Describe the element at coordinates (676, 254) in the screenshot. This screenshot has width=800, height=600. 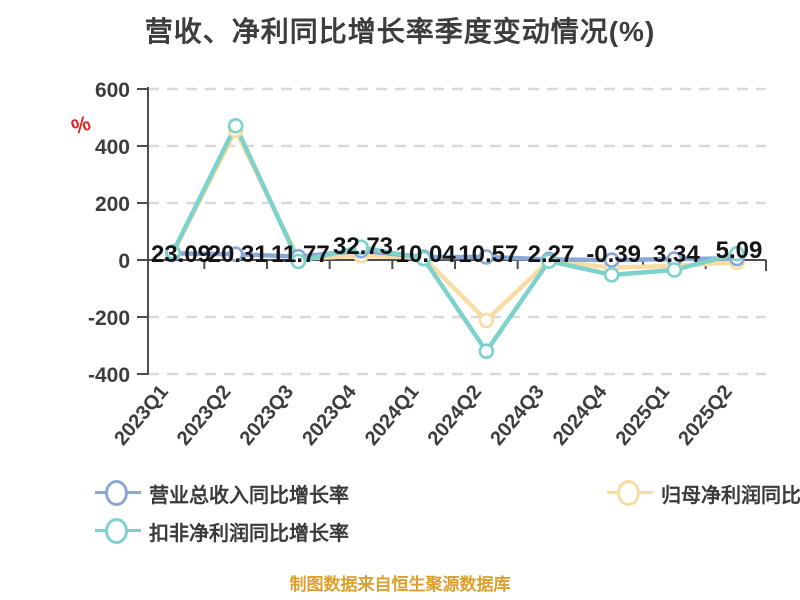
I see `svg-text: 3.34` at that location.